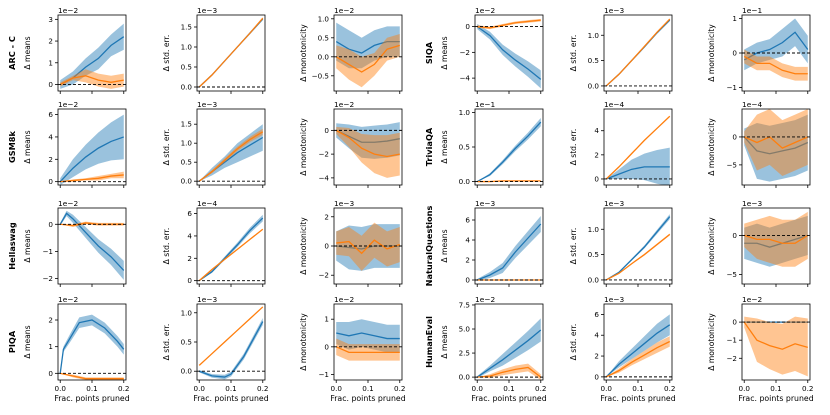 The height and width of the screenshot is (415, 830). What do you see at coordinates (323, 374) in the screenshot?
I see `y-tick-label: −1` at bounding box center [323, 374].